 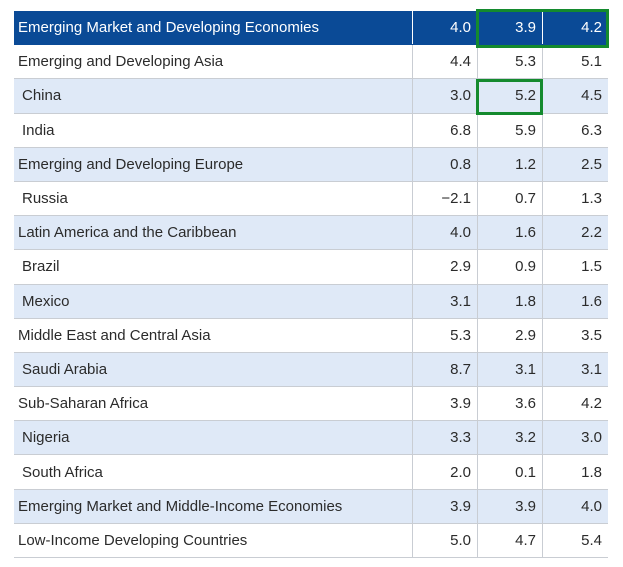 I want to click on value-cell: 6.8, so click(x=444, y=130).